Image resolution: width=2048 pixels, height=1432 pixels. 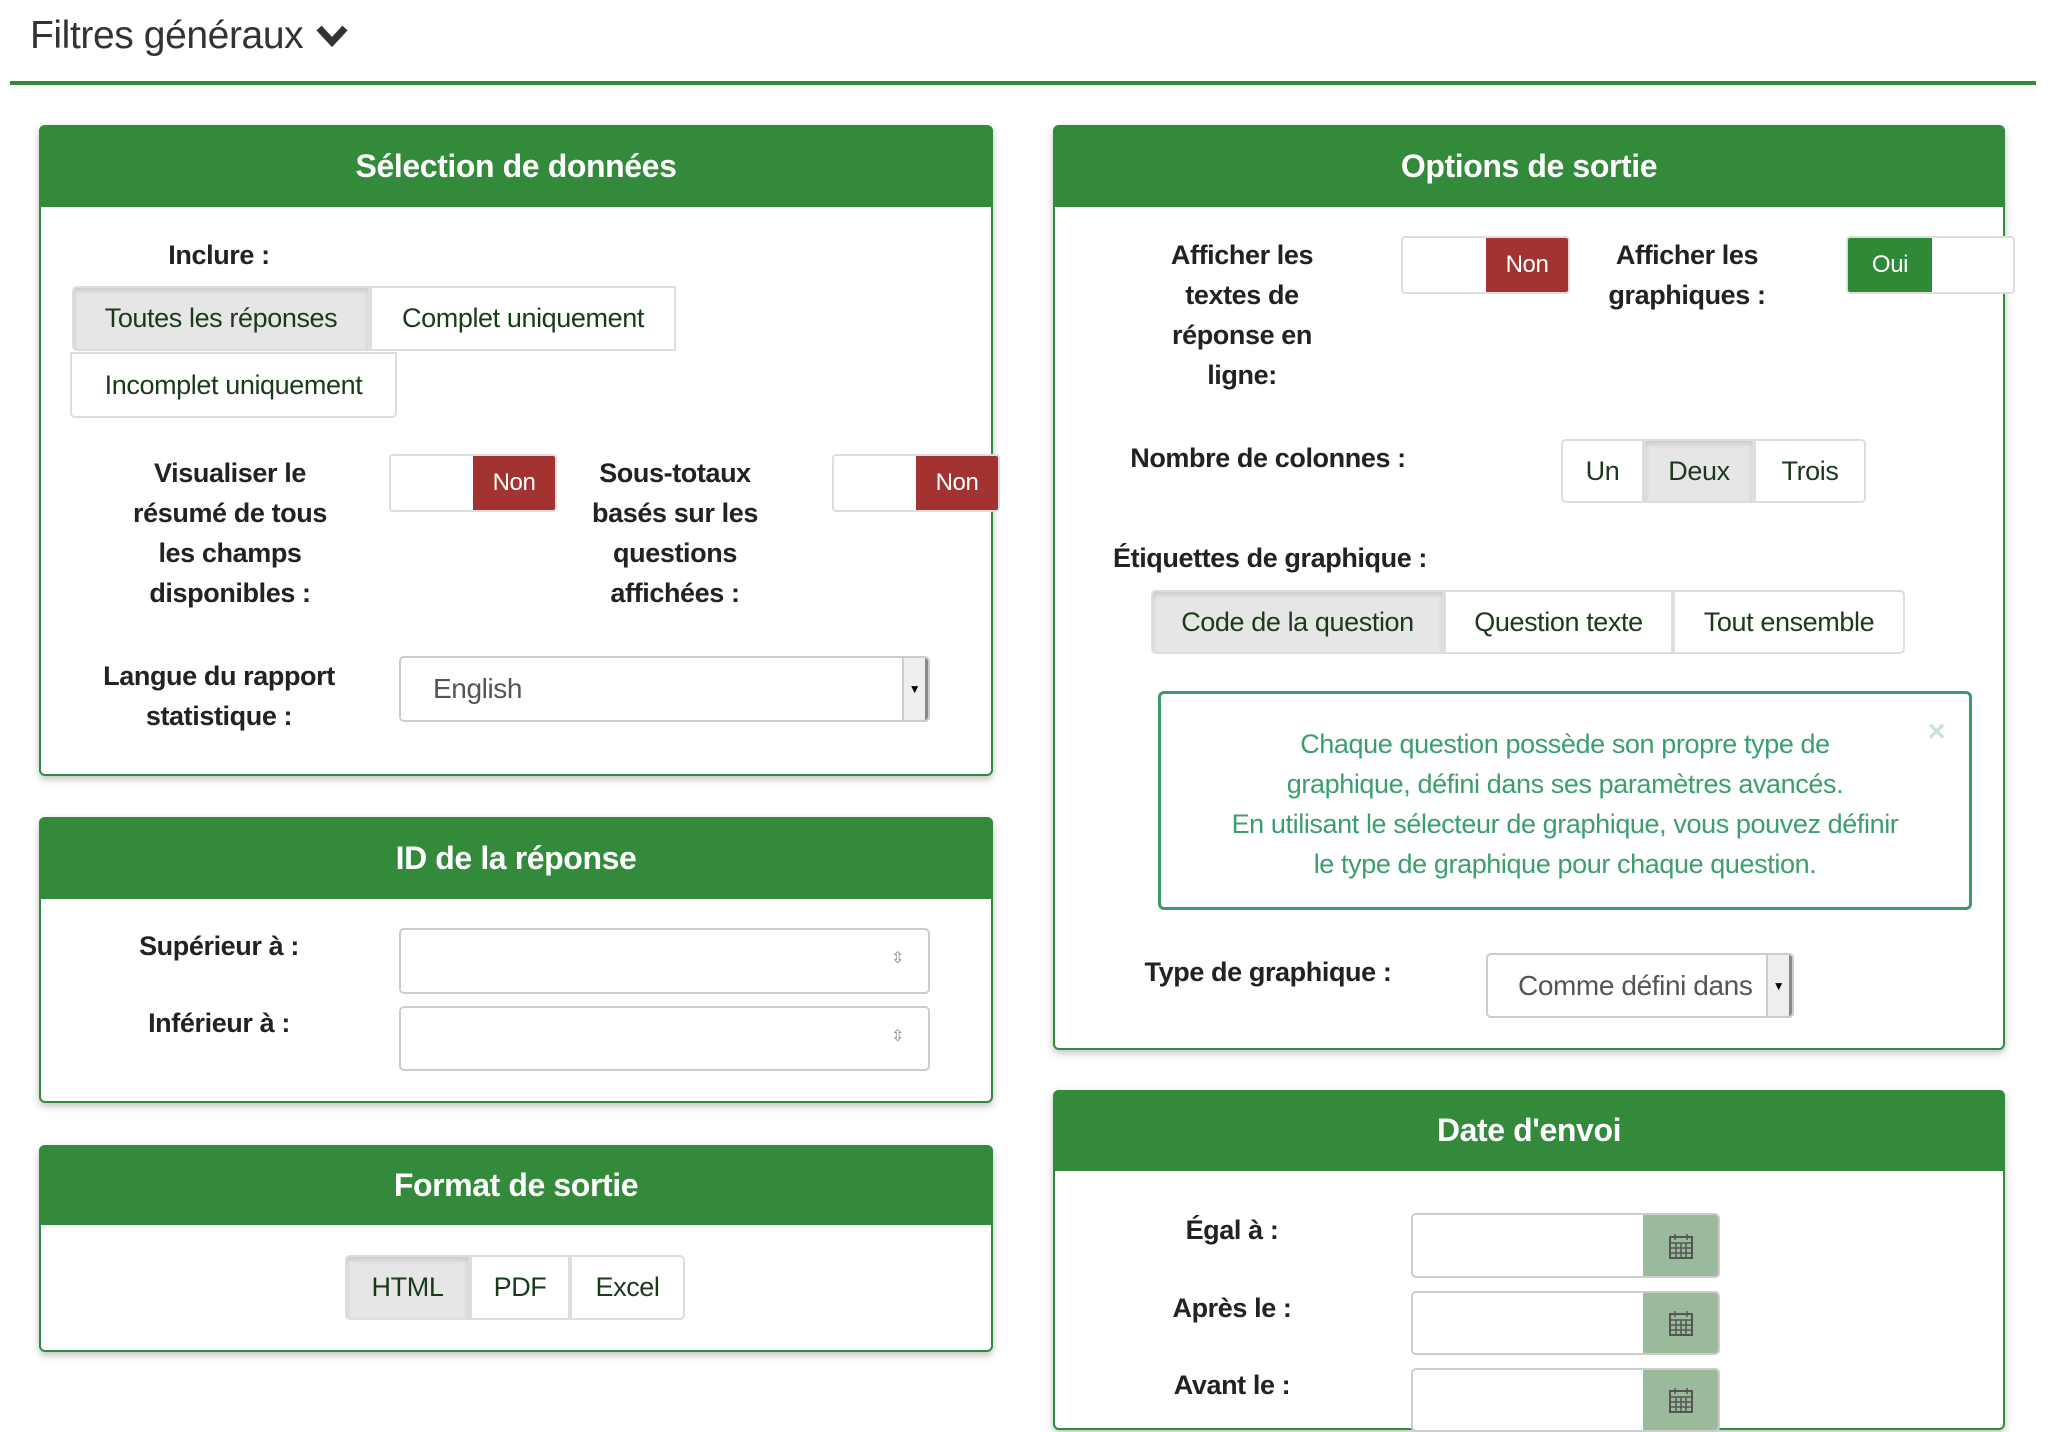 I want to click on before-date-input, so click(x=1565, y=1400).